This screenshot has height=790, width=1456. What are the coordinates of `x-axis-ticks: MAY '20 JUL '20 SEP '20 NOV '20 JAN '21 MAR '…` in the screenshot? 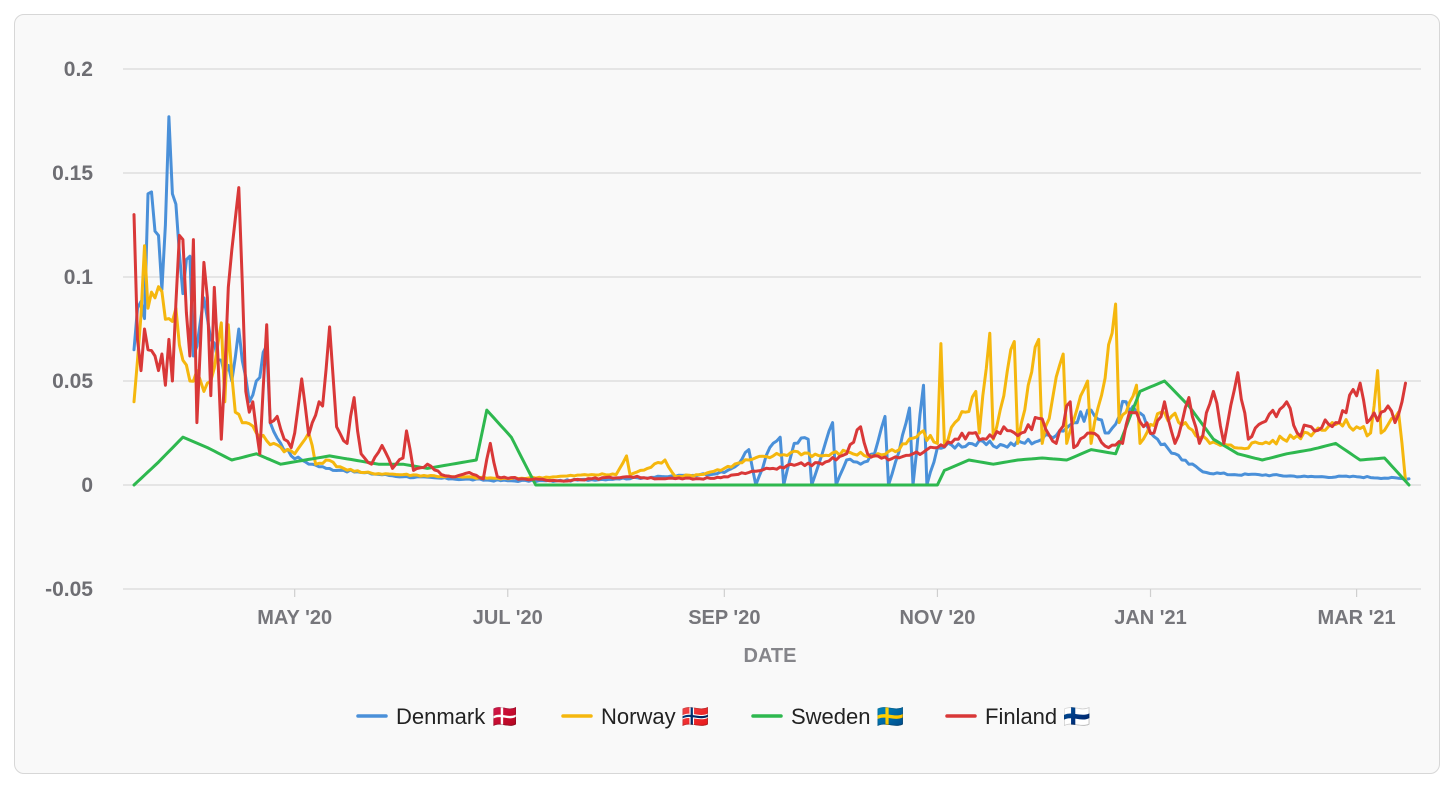 It's located at (826, 609).